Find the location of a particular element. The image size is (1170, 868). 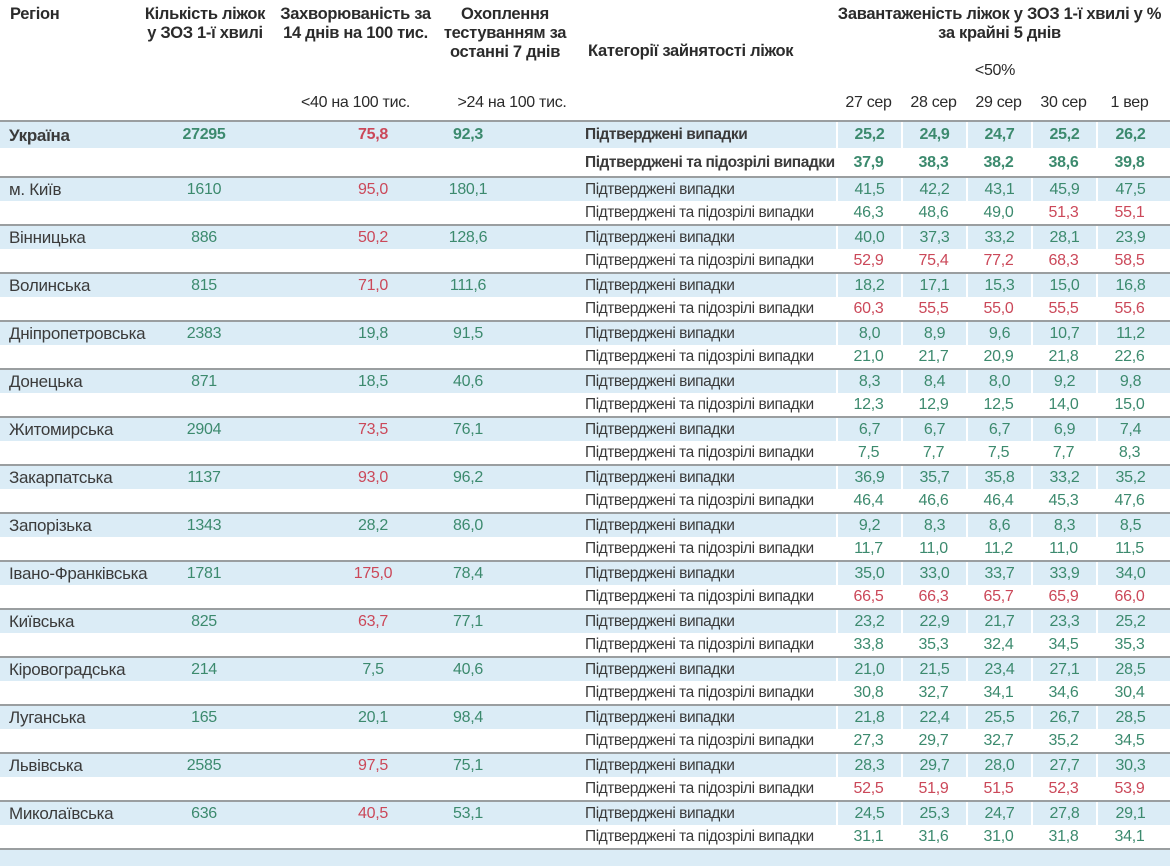

occupancy-value: 46,4 is located at coordinates (998, 500).